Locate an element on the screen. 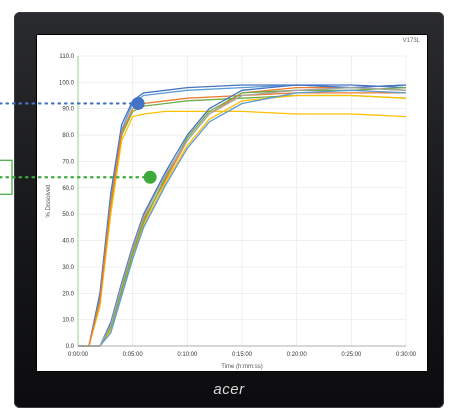 This screenshot has height=408, width=458. y-tick-label: 90.0 is located at coordinates (68, 110).